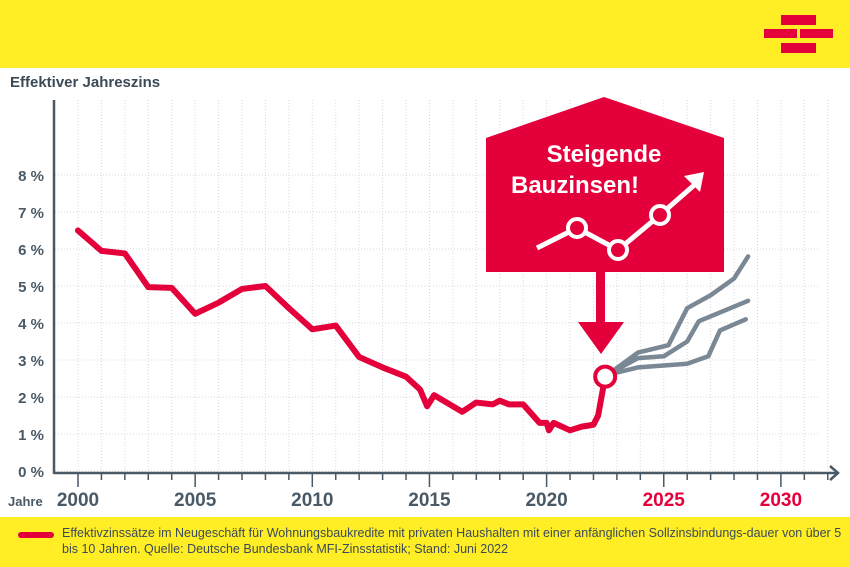  Describe the element at coordinates (78, 500) in the screenshot. I see `x-tick-label: 2000` at that location.